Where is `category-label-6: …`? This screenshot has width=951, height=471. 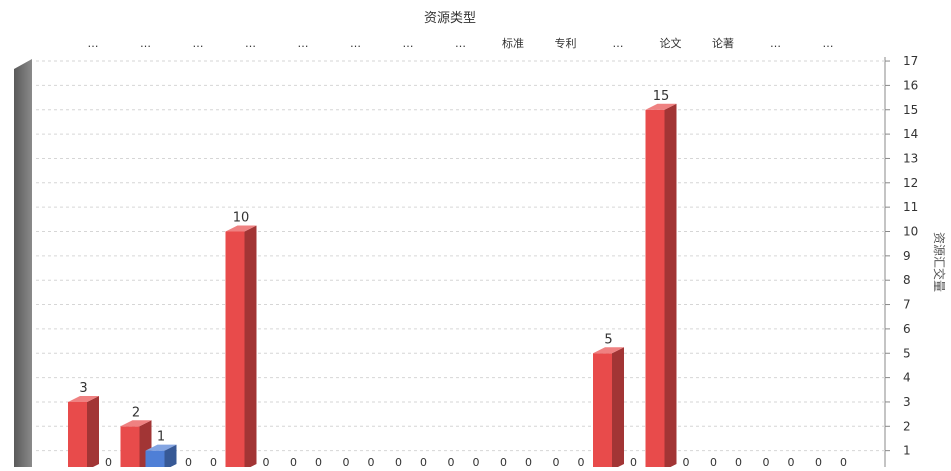 category-label-6: … is located at coordinates (408, 43).